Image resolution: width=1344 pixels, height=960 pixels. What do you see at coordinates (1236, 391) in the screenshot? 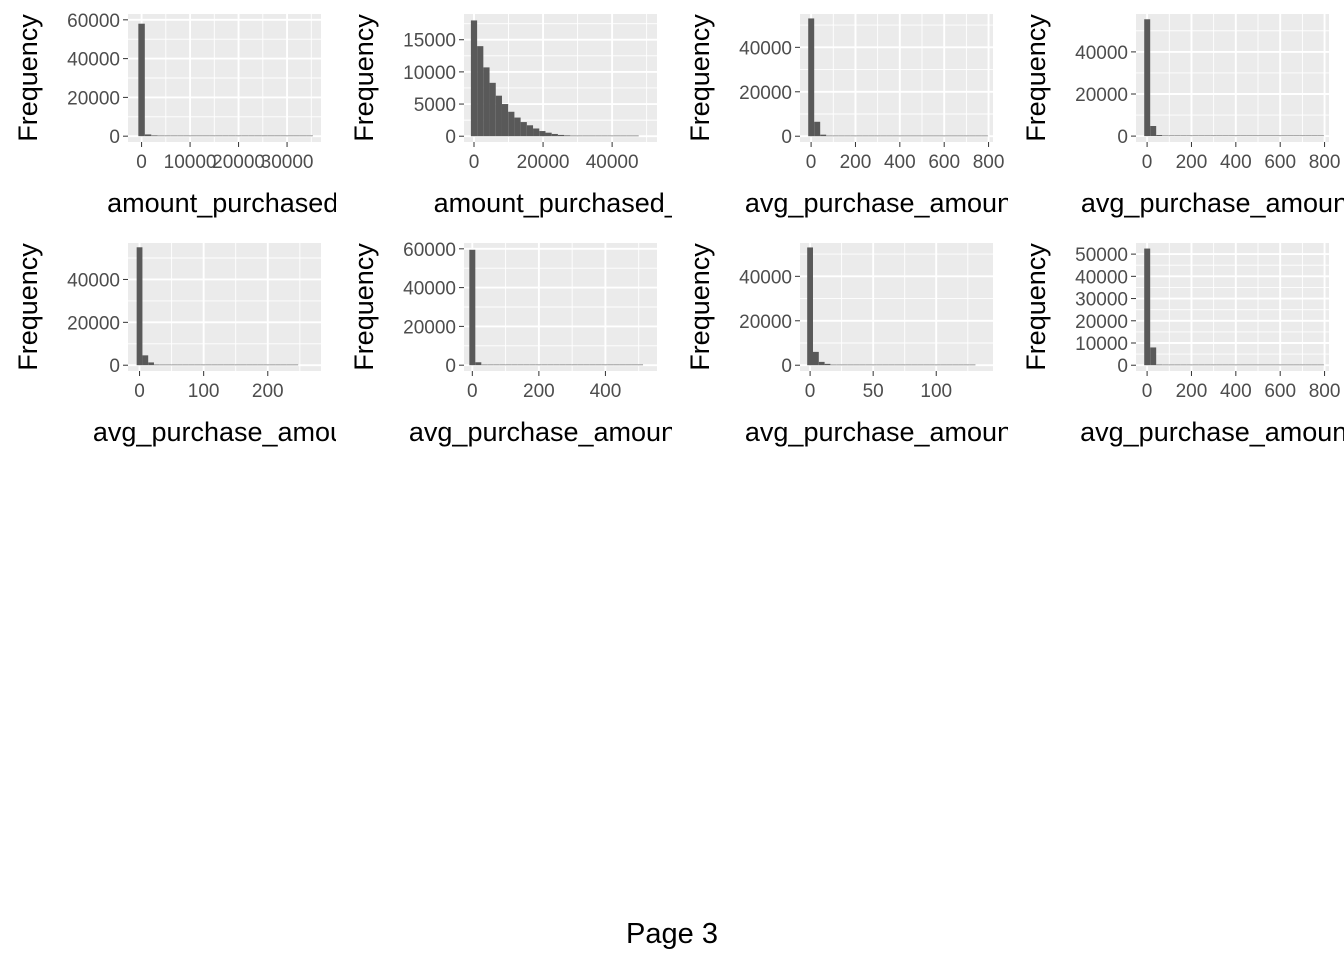
I see `x-tick-label: 400` at bounding box center [1236, 391].